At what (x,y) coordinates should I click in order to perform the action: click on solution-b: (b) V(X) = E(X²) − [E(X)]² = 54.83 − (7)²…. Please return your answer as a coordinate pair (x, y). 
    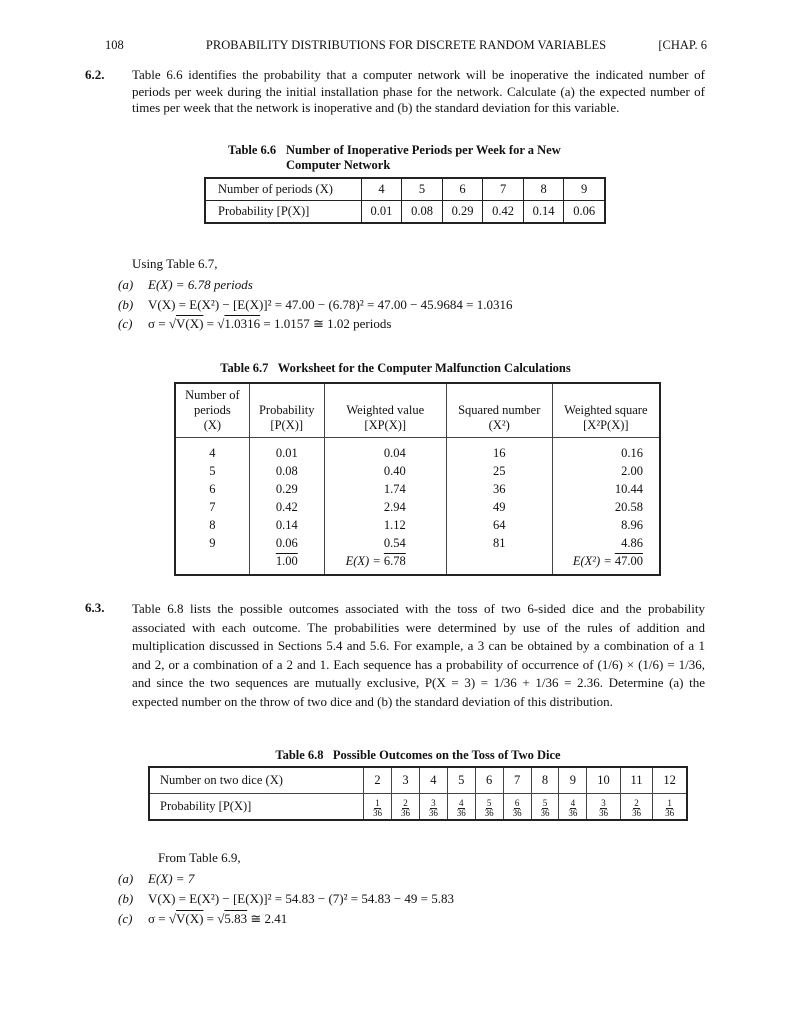
    Looking at the image, I should click on (286, 898).